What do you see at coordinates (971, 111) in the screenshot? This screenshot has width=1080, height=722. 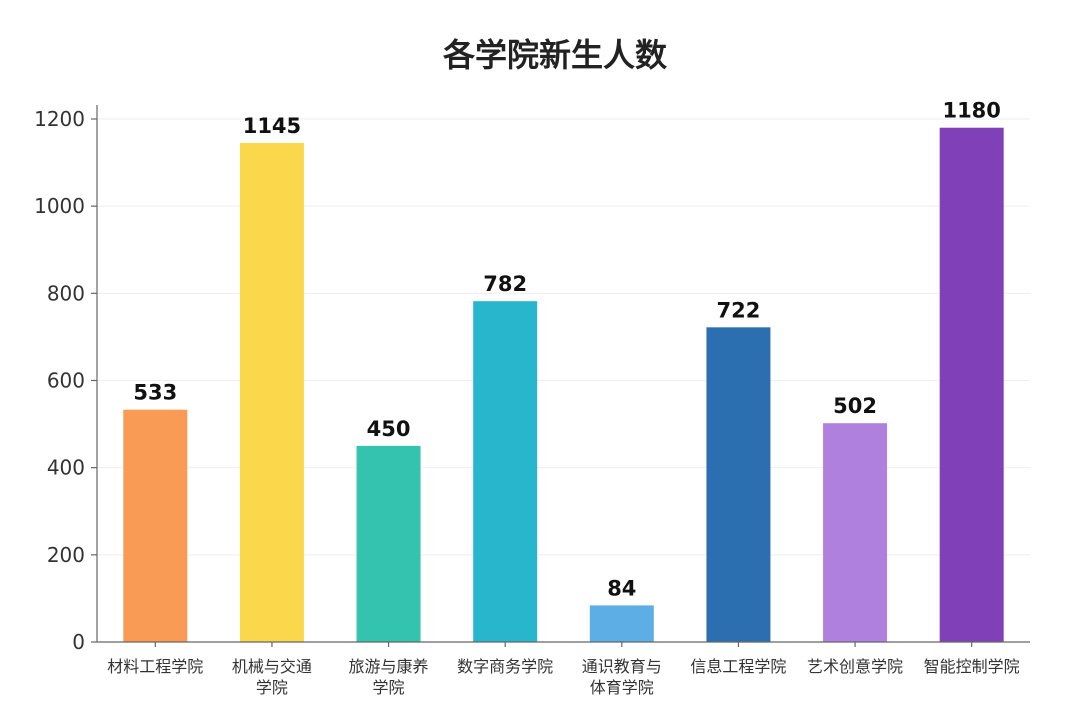 I see `data-label: 1180` at bounding box center [971, 111].